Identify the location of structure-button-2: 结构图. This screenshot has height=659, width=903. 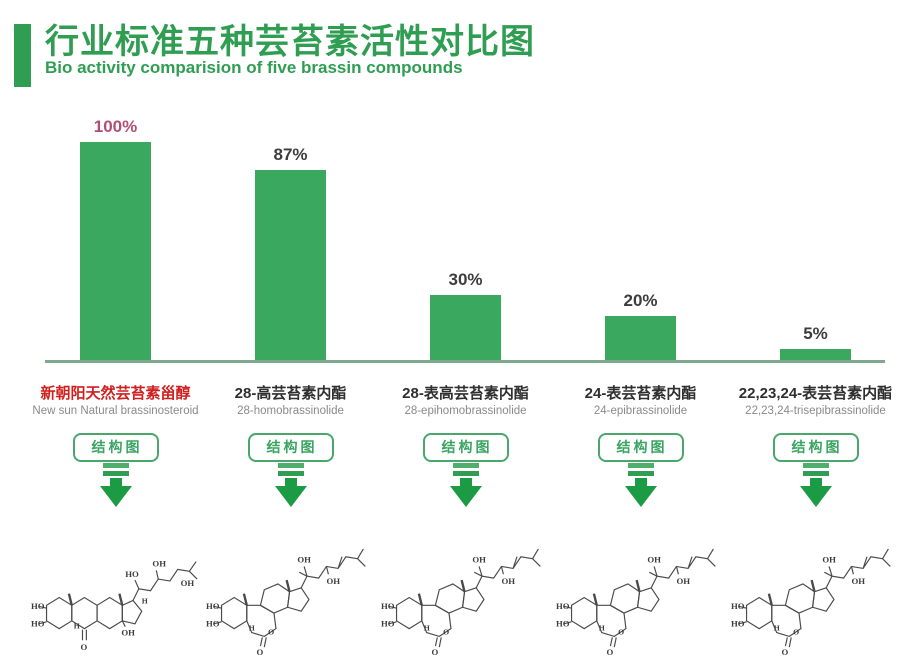
(290, 447).